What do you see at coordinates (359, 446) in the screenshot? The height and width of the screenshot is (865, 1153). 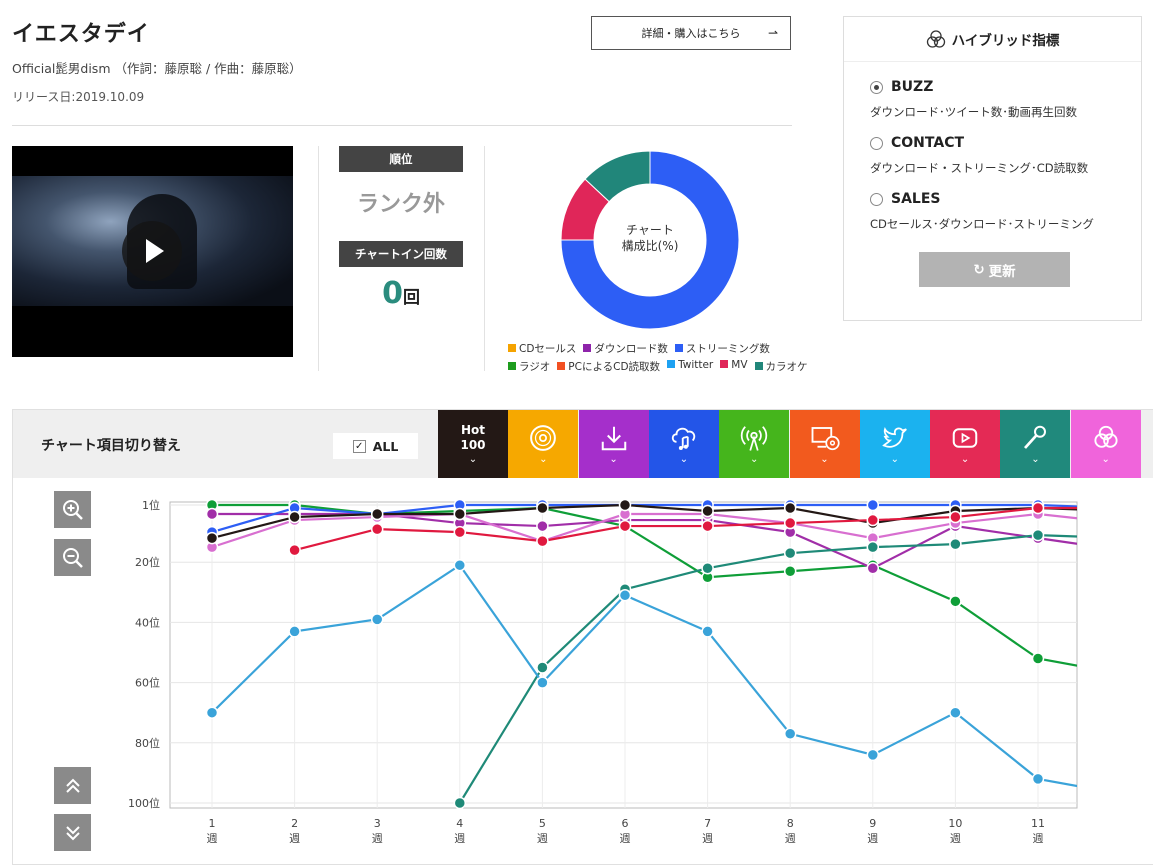 I see `checkbox-icon: ✓` at bounding box center [359, 446].